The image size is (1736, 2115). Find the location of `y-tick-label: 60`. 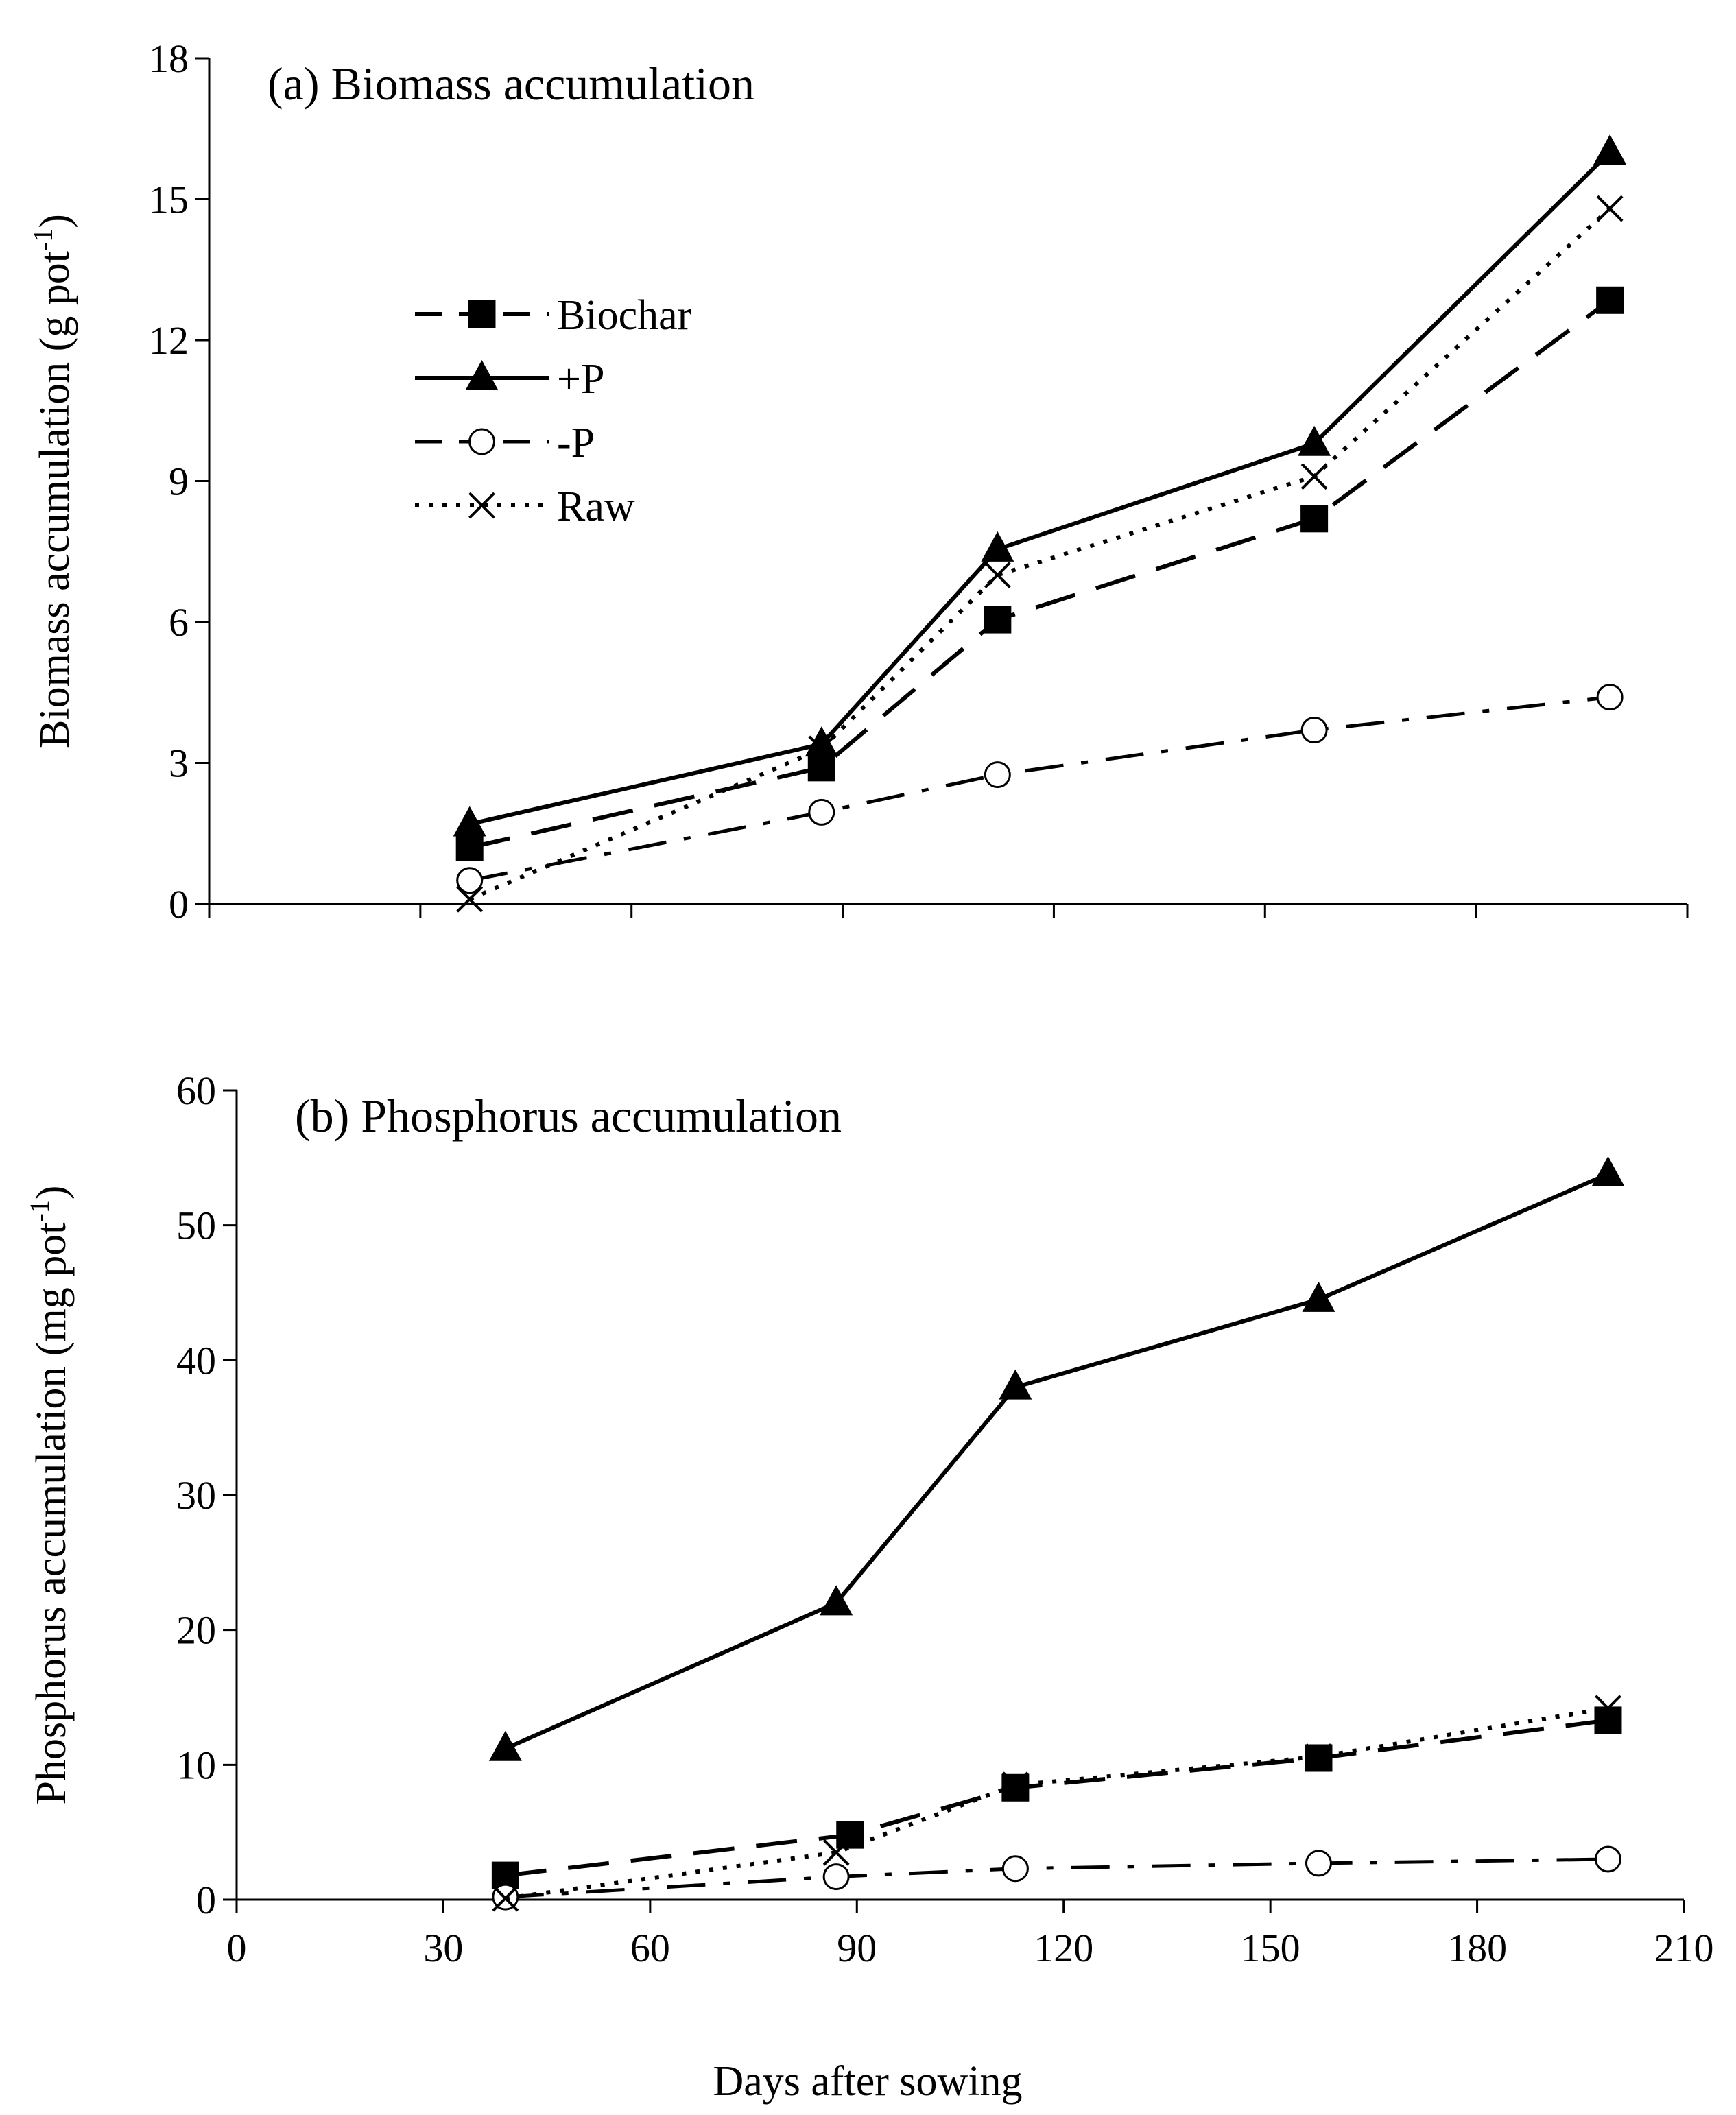

y-tick-label: 60 is located at coordinates (196, 1091).